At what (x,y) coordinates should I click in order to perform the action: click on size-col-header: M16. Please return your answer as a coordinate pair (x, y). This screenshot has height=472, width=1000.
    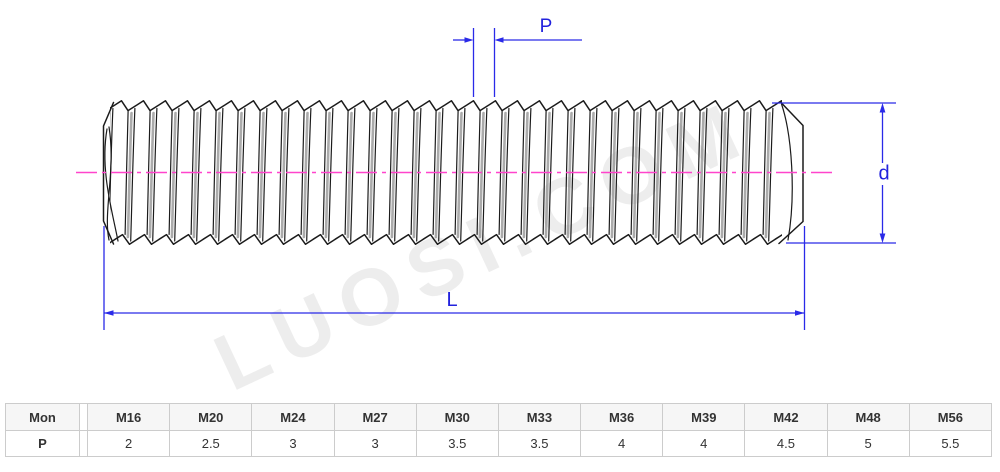
    Looking at the image, I should click on (128, 417).